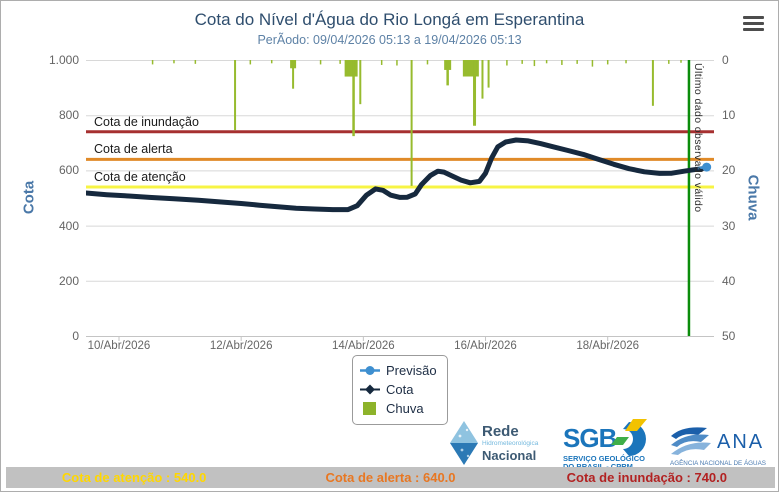 The width and height of the screenshot is (779, 492). What do you see at coordinates (753, 197) in the screenshot?
I see `y-axis-title-chuva: Chuva` at bounding box center [753, 197].